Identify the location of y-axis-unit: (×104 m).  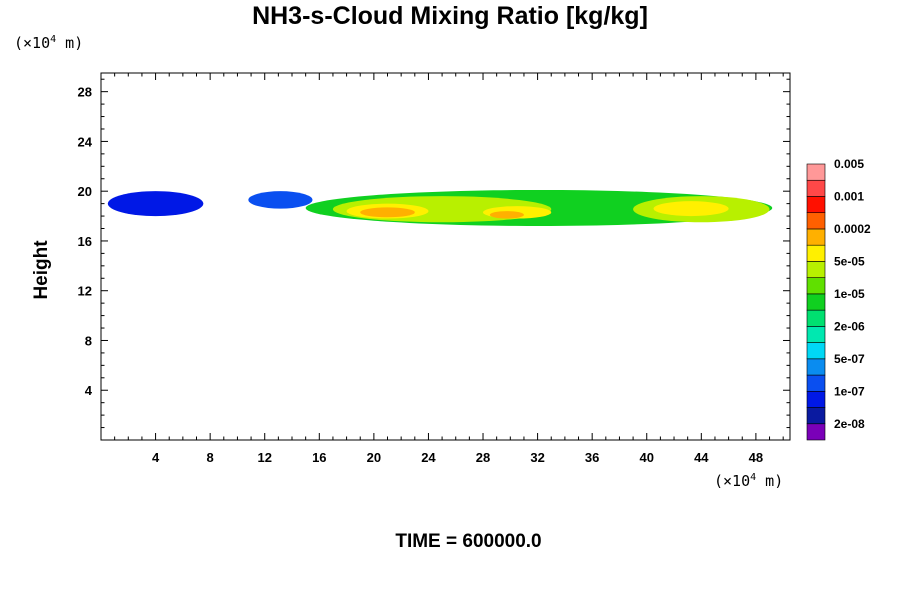
(49, 43).